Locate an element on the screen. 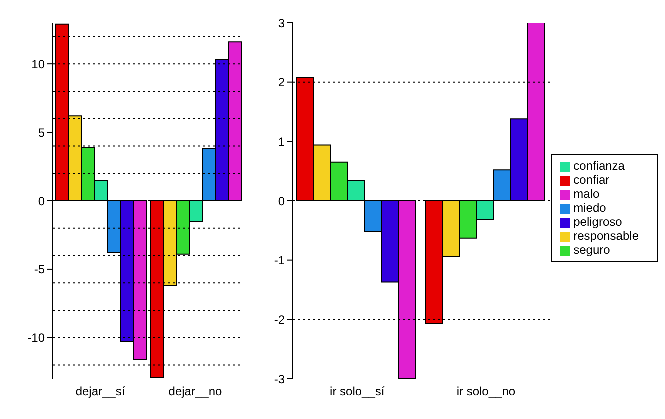 The width and height of the screenshot is (665, 419). x-tick-label: dejar__no is located at coordinates (195, 391).